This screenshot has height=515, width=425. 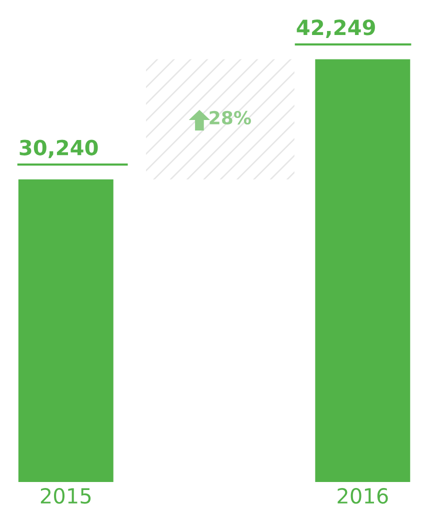 What do you see at coordinates (65, 496) in the screenshot?
I see `x-tick-label: 2015` at bounding box center [65, 496].